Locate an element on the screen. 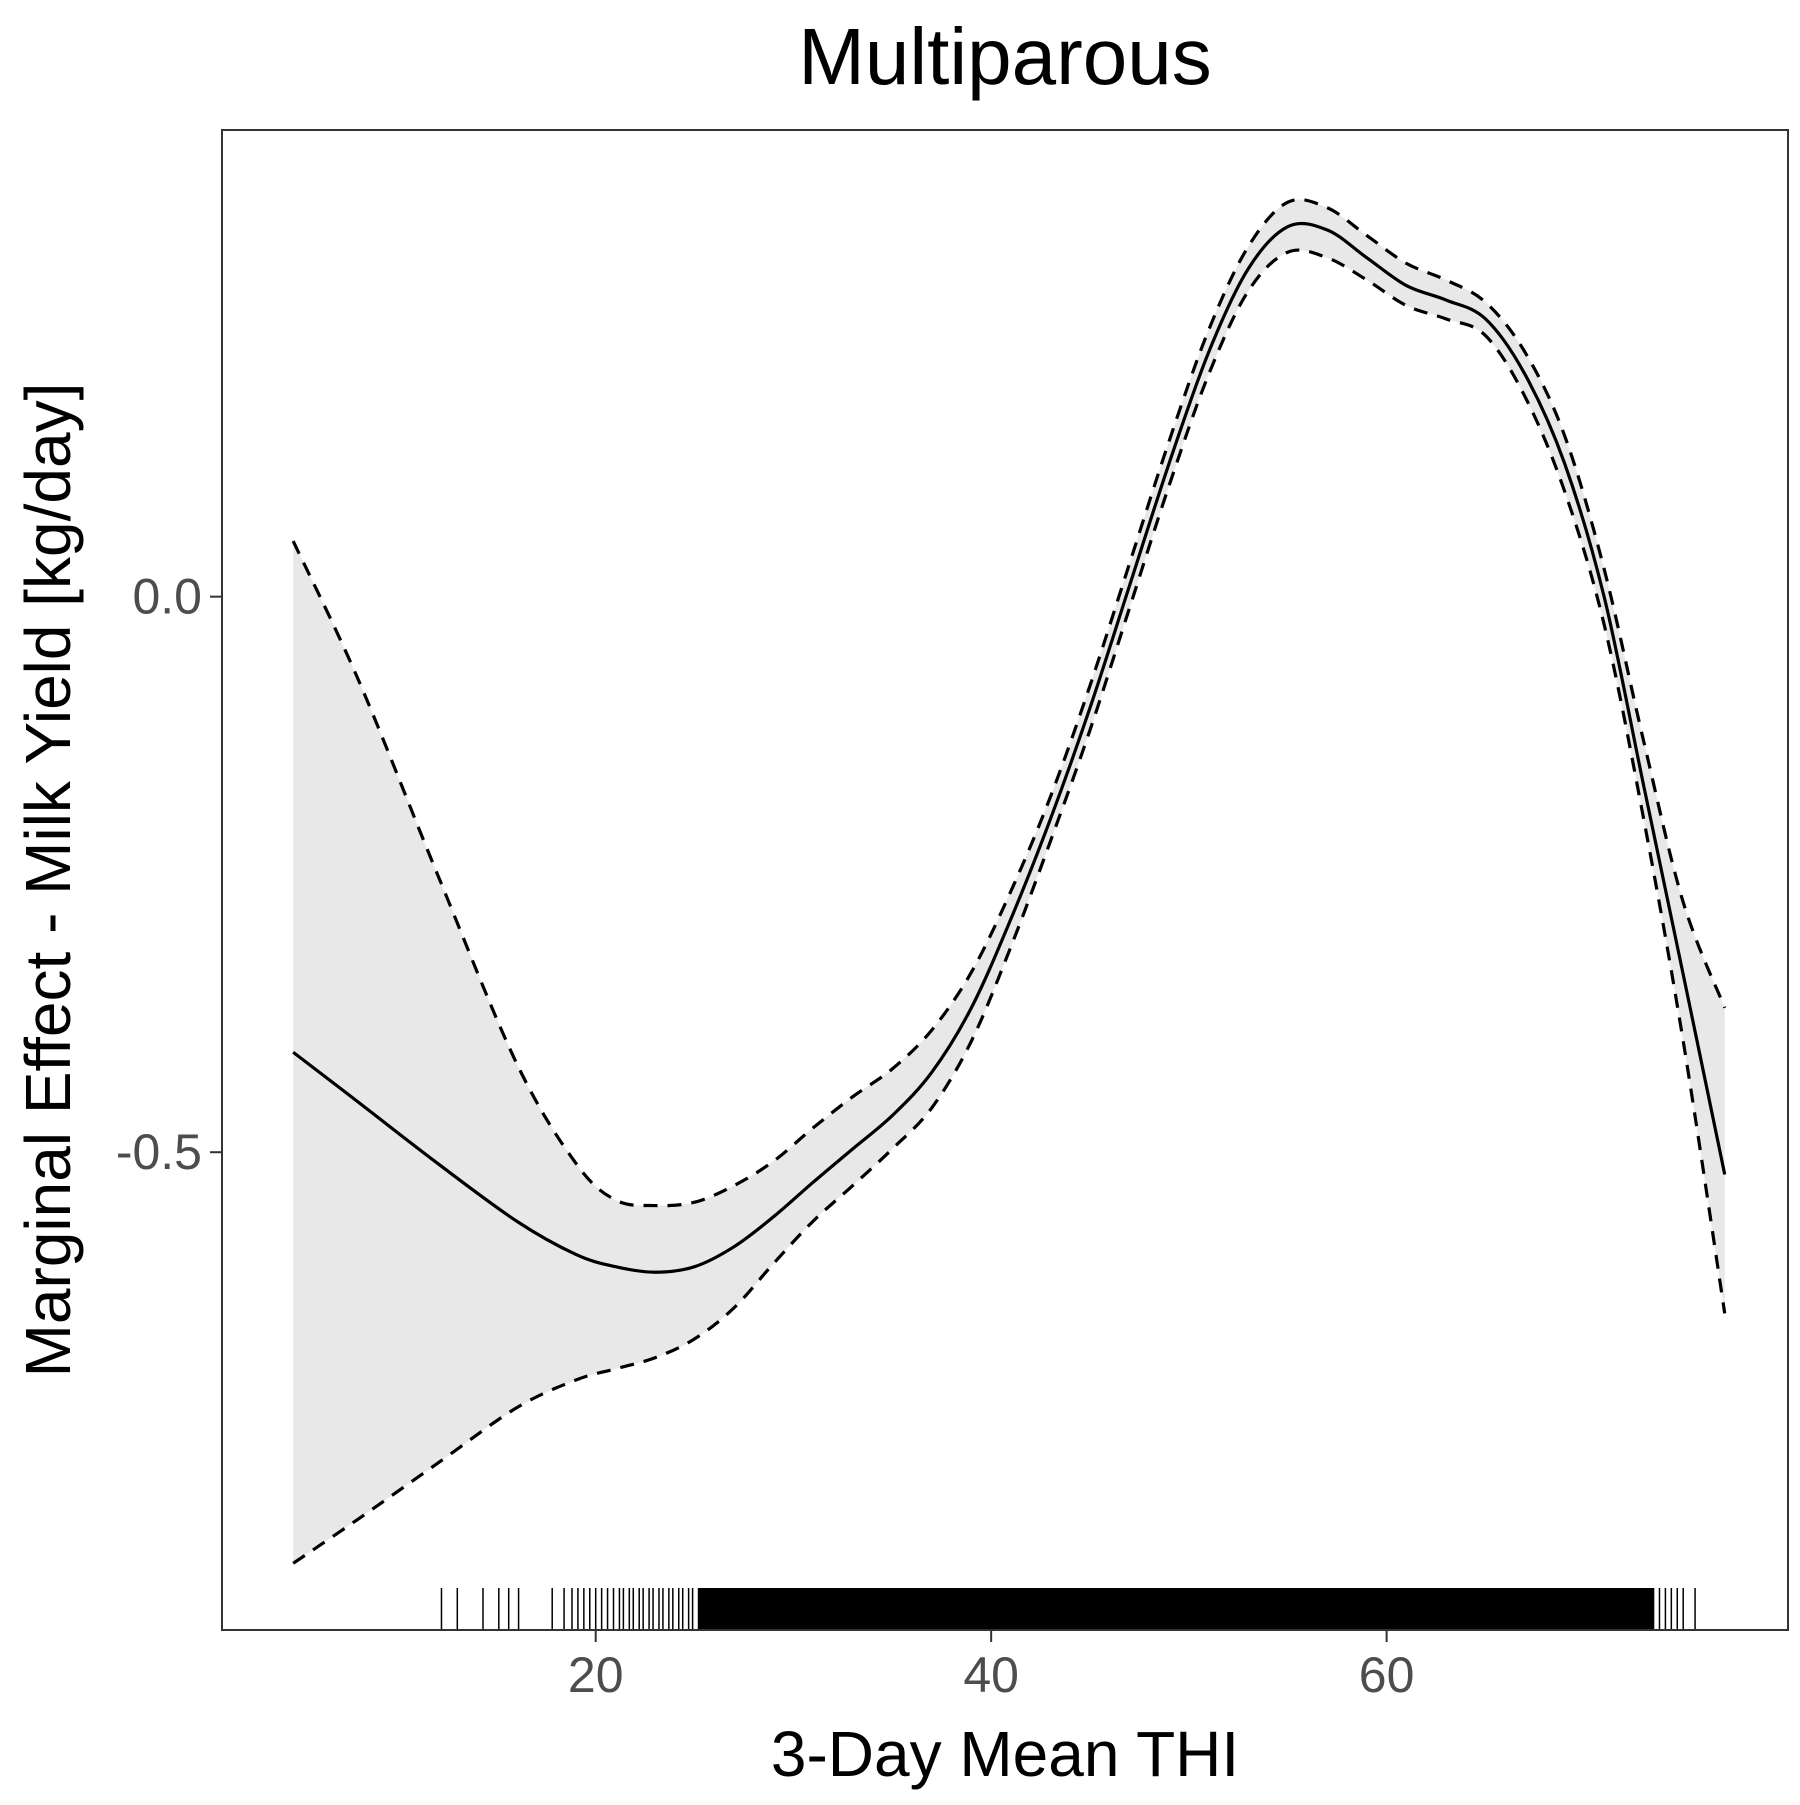 This screenshot has height=1805, width=1800. y-tick-label: -0.5 is located at coordinates (159, 1152).